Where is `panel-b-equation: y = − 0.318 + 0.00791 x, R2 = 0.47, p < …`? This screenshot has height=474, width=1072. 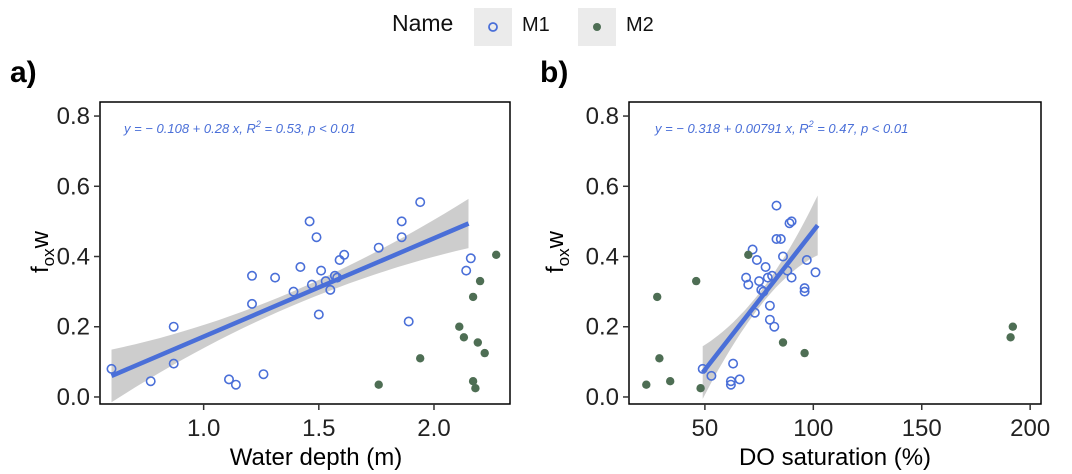 panel-b-equation: y = − 0.318 + 0.00791 x, R2 = 0.47, p < … is located at coordinates (781, 127).